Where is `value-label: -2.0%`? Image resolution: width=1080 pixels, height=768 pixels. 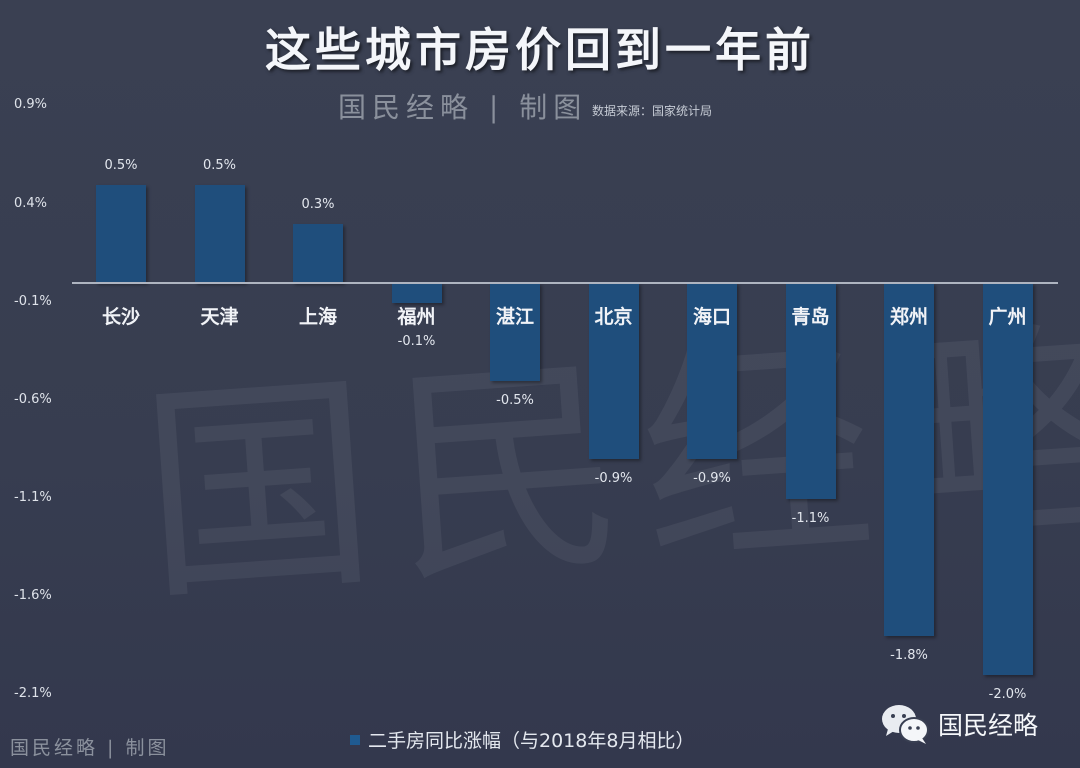
value-label: -2.0% is located at coordinates (1007, 694).